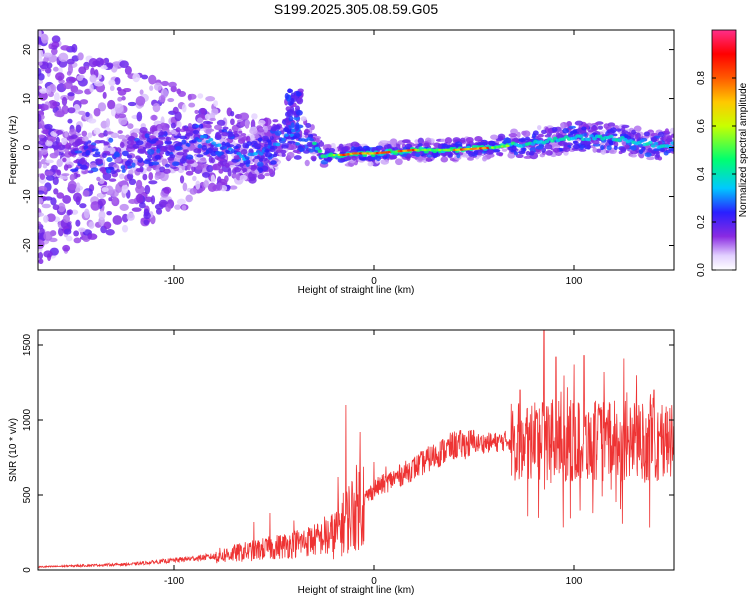 The width and height of the screenshot is (750, 600). I want to click on snr-y-tick-label: 1500, so click(27, 344).